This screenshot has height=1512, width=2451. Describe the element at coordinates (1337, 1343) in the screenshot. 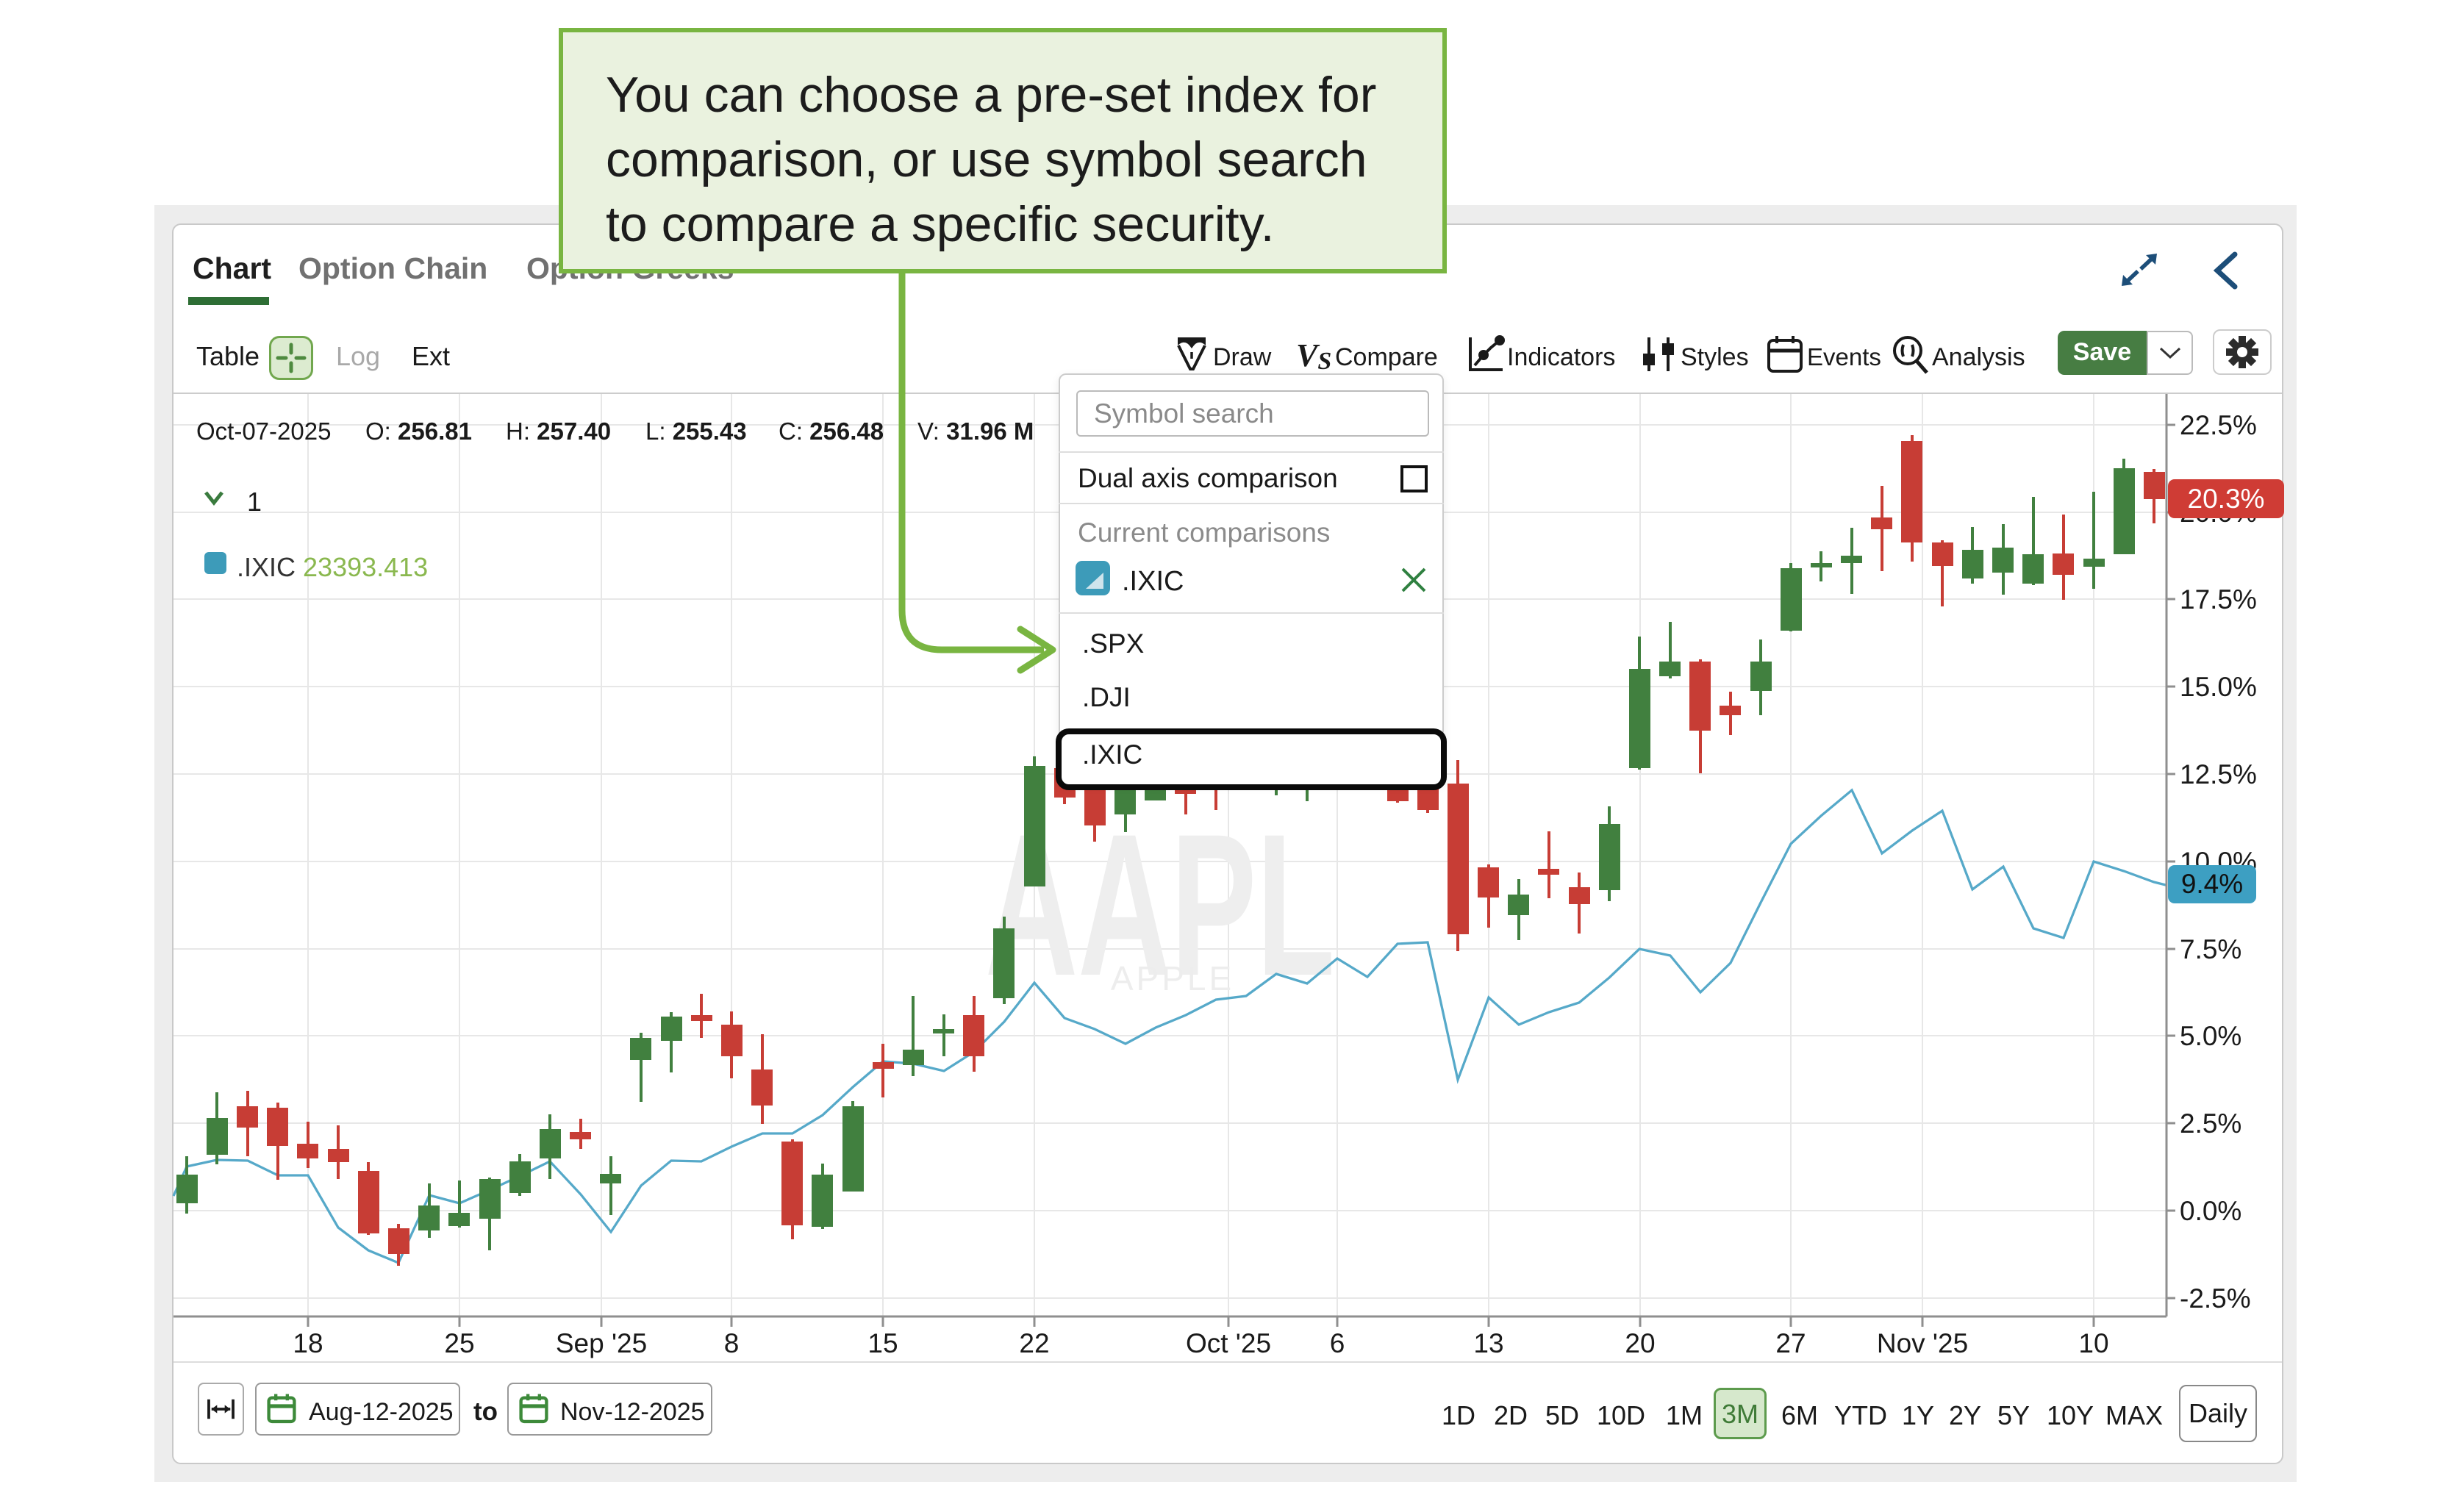

I see `svg-text: 6` at that location.